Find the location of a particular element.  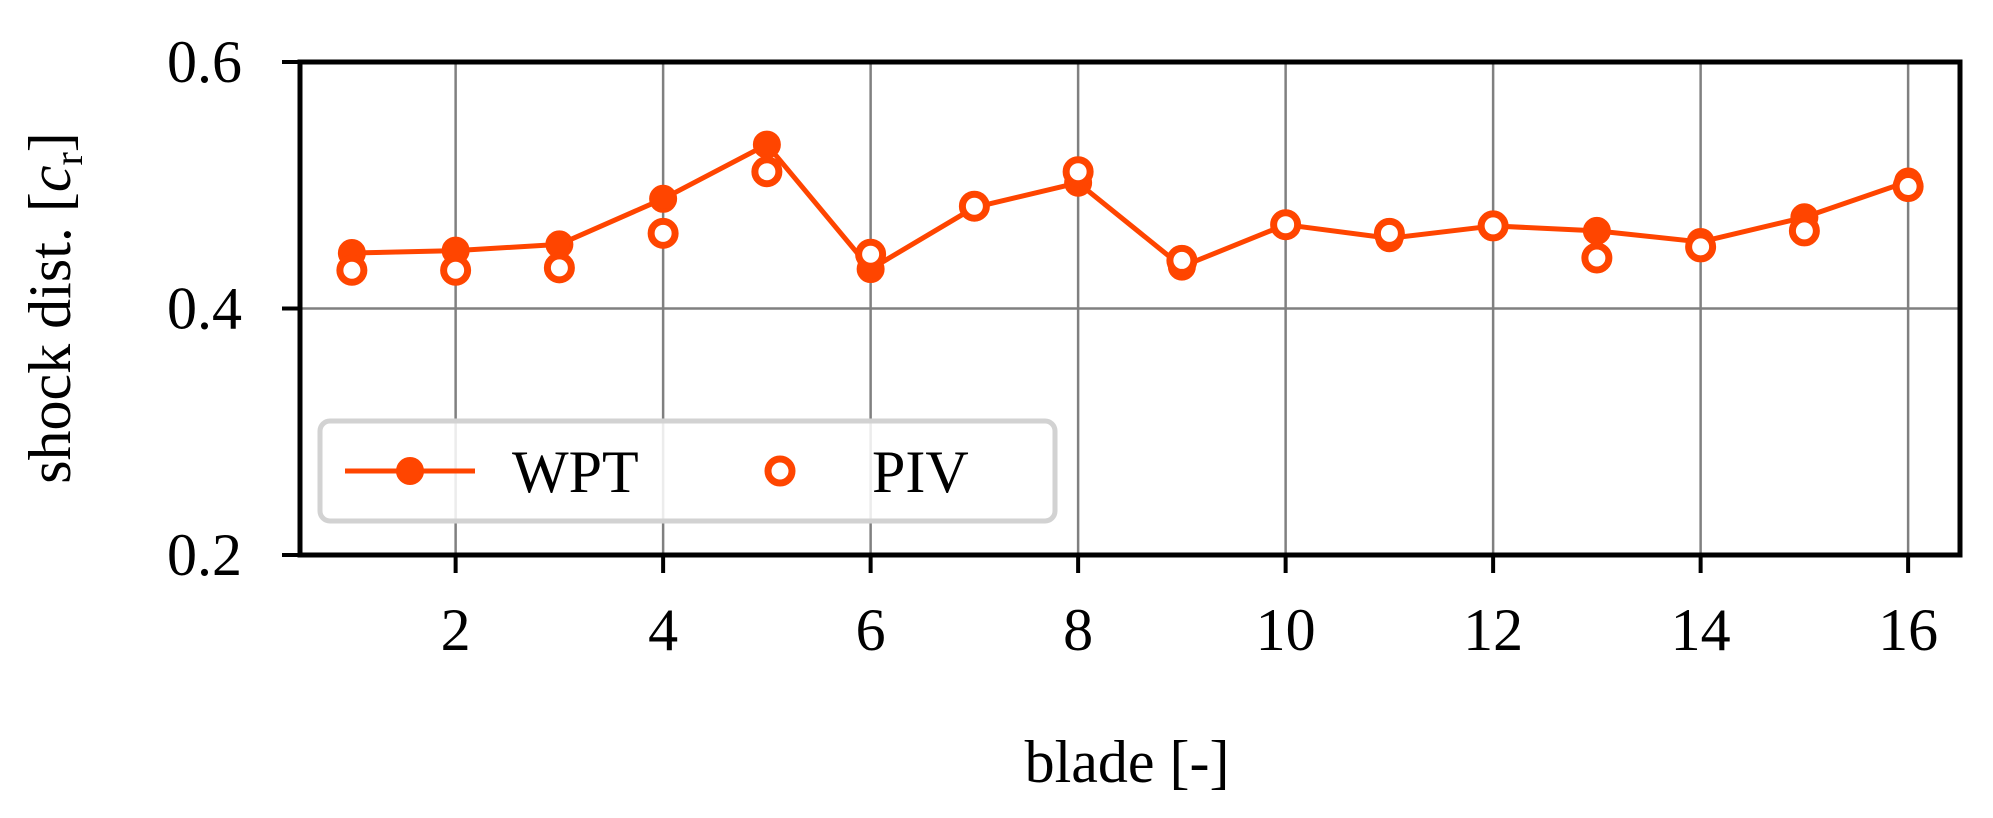

legend-piv-marker is located at coordinates (780, 471).